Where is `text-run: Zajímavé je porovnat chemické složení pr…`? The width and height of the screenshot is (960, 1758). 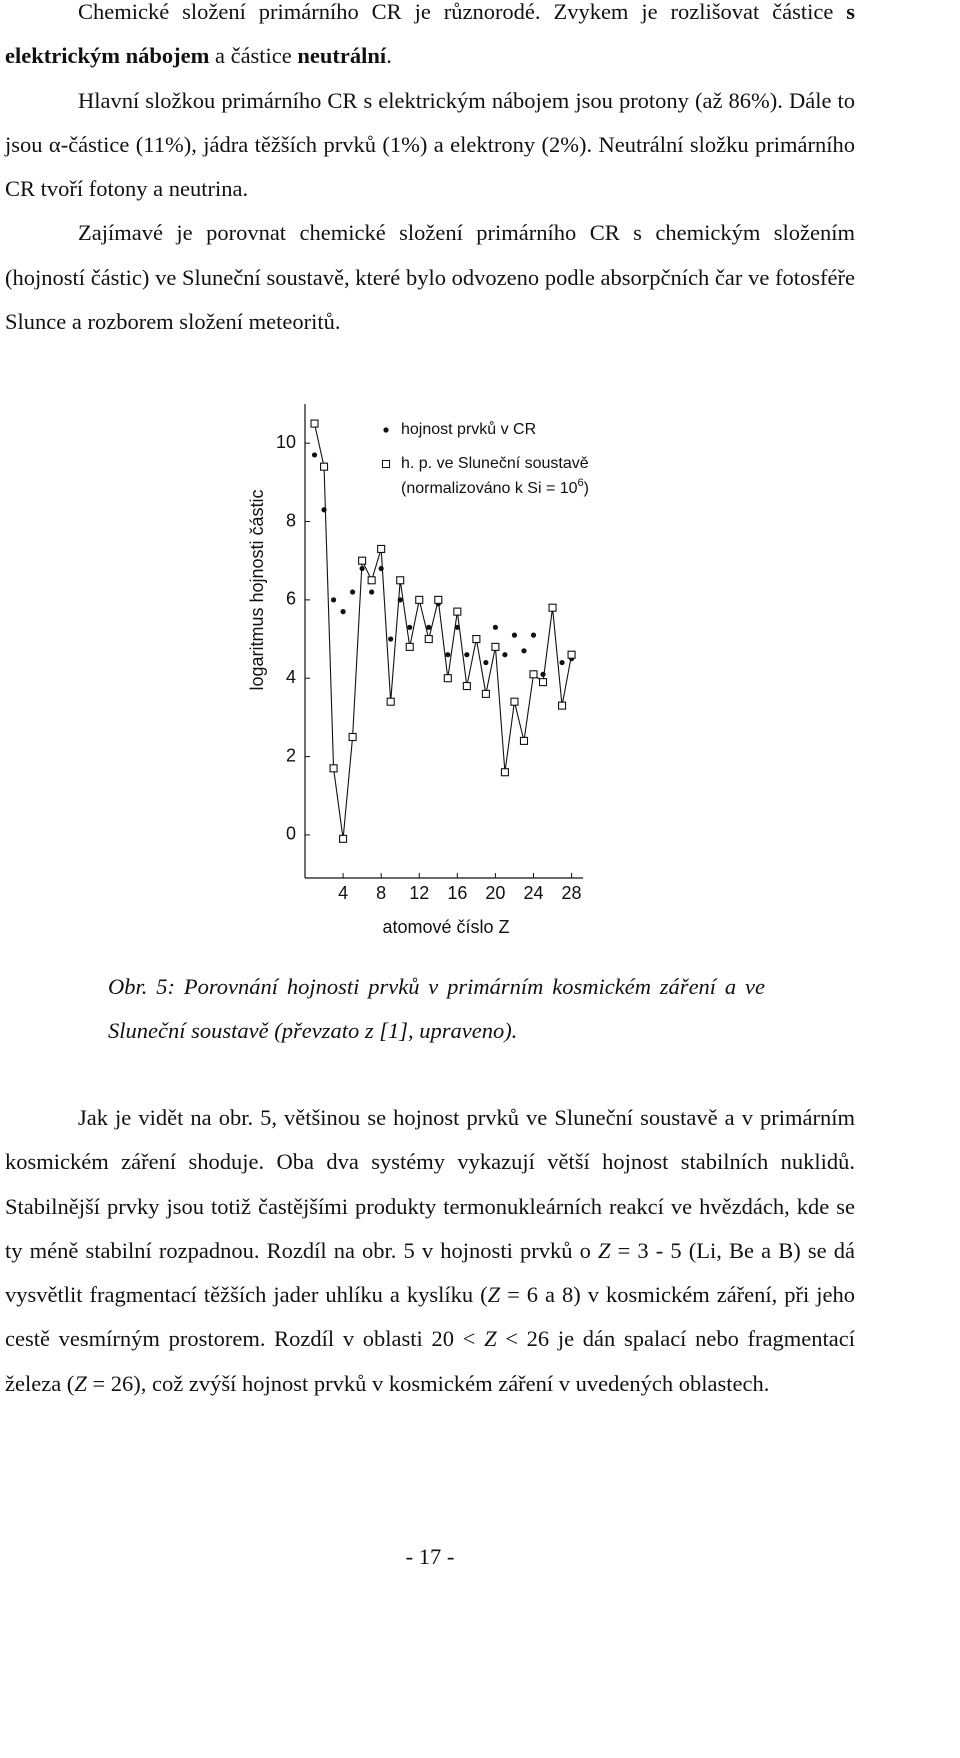 text-run: Zajímavé je porovnat chemické složení pr… is located at coordinates (430, 277).